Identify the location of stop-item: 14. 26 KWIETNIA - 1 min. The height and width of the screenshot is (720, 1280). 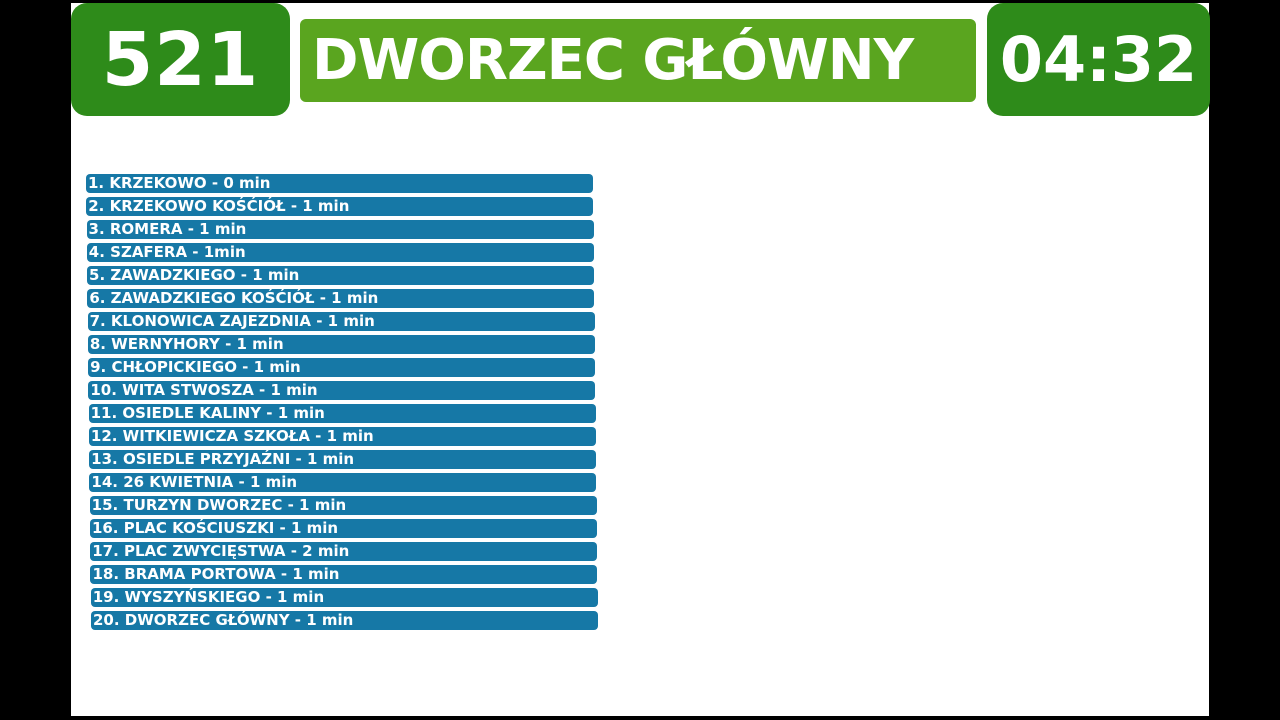
(343, 482).